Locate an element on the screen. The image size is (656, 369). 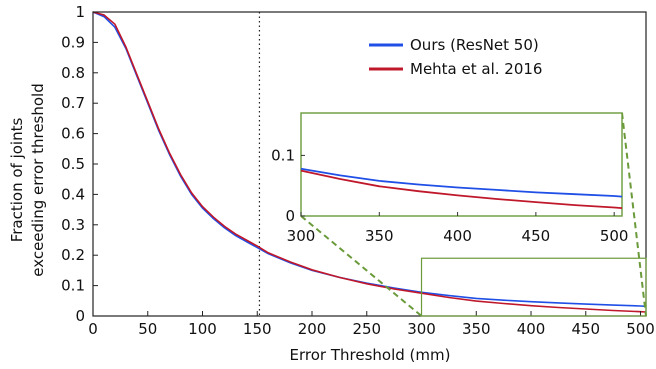
inset-x-tick-label: 350 is located at coordinates (379, 236).